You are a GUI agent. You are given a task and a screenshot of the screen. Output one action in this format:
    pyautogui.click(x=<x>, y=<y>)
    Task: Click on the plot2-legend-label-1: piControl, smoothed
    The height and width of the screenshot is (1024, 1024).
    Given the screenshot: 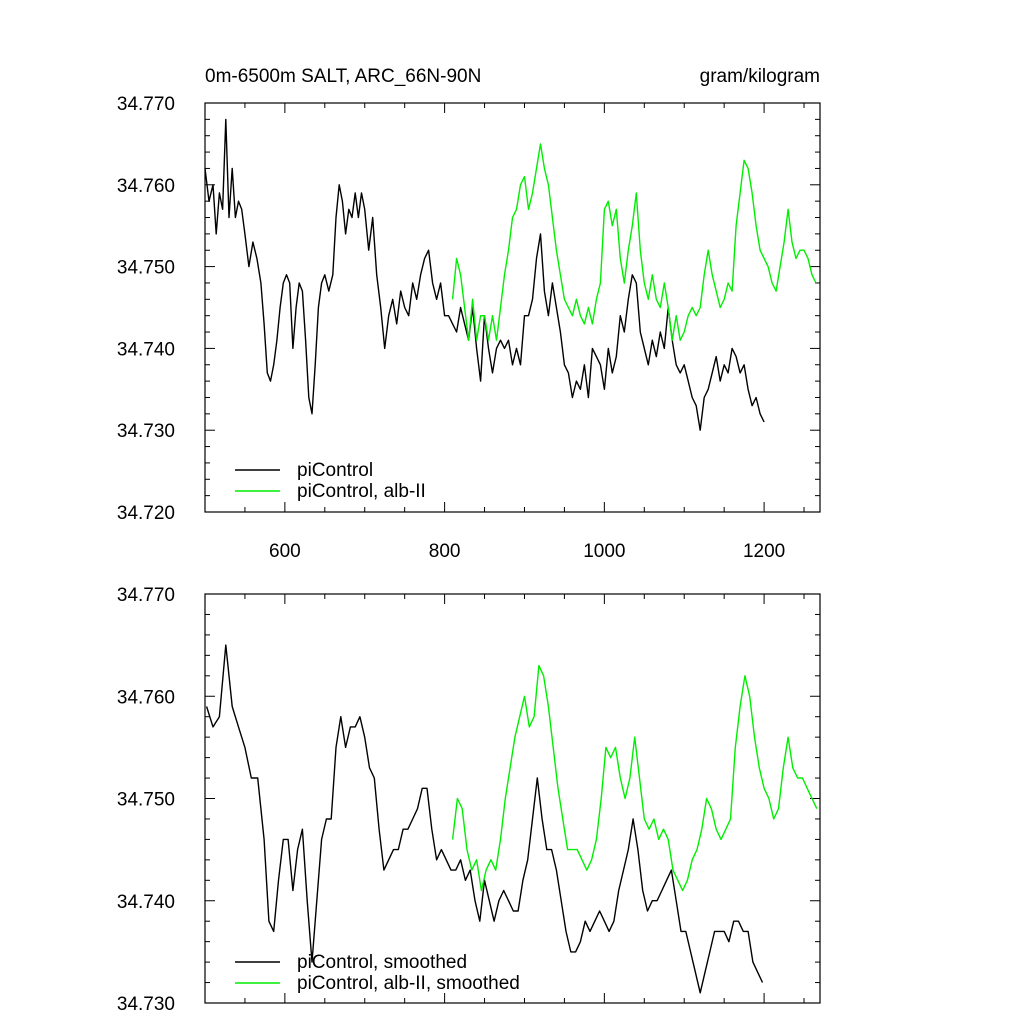 What is the action you would take?
    pyautogui.click(x=382, y=962)
    